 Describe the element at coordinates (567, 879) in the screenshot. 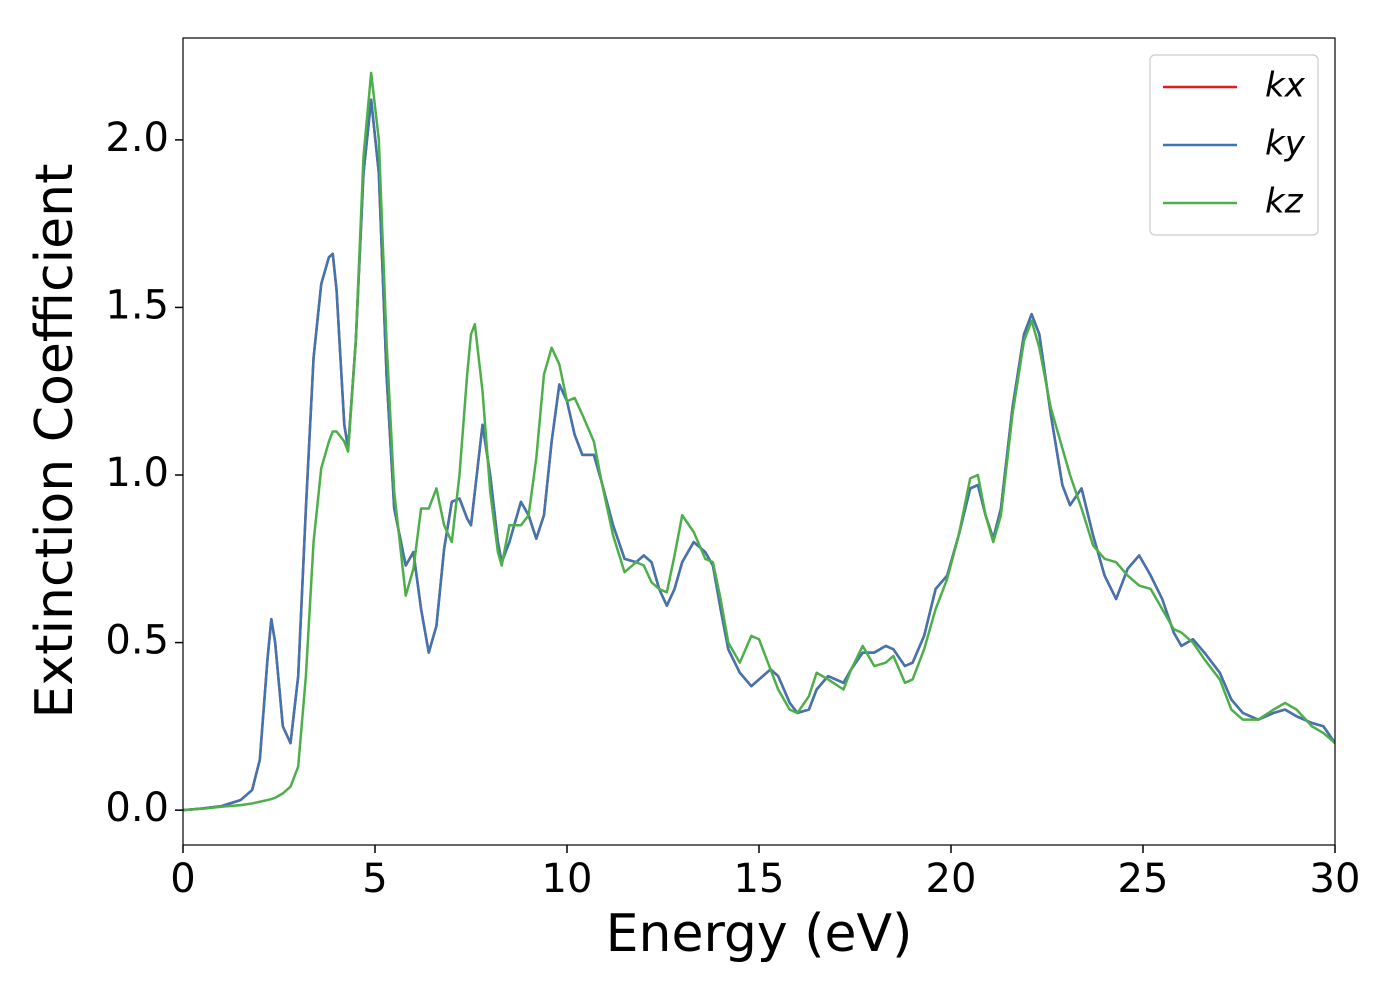

I see `x-tick-label: 10` at that location.